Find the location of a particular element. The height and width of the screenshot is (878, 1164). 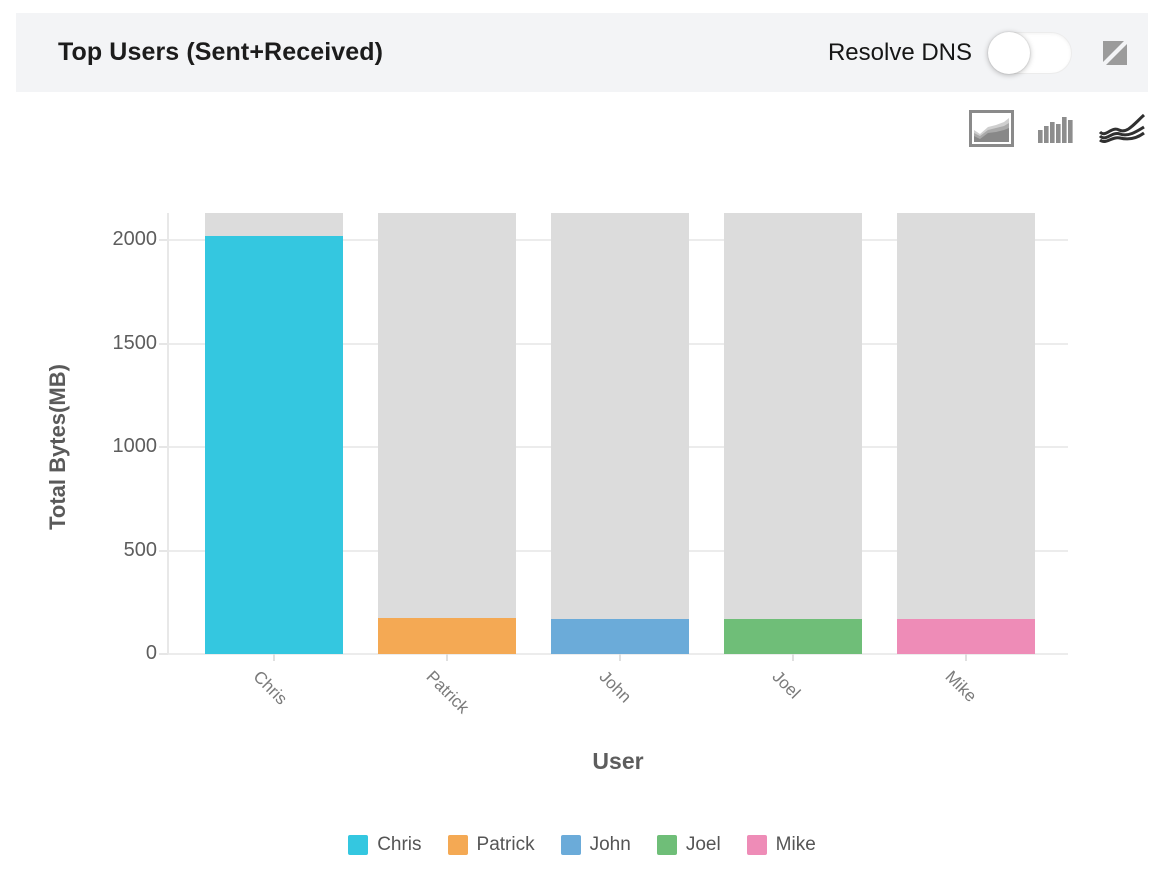

legend-item-john: John is located at coordinates (595, 845).